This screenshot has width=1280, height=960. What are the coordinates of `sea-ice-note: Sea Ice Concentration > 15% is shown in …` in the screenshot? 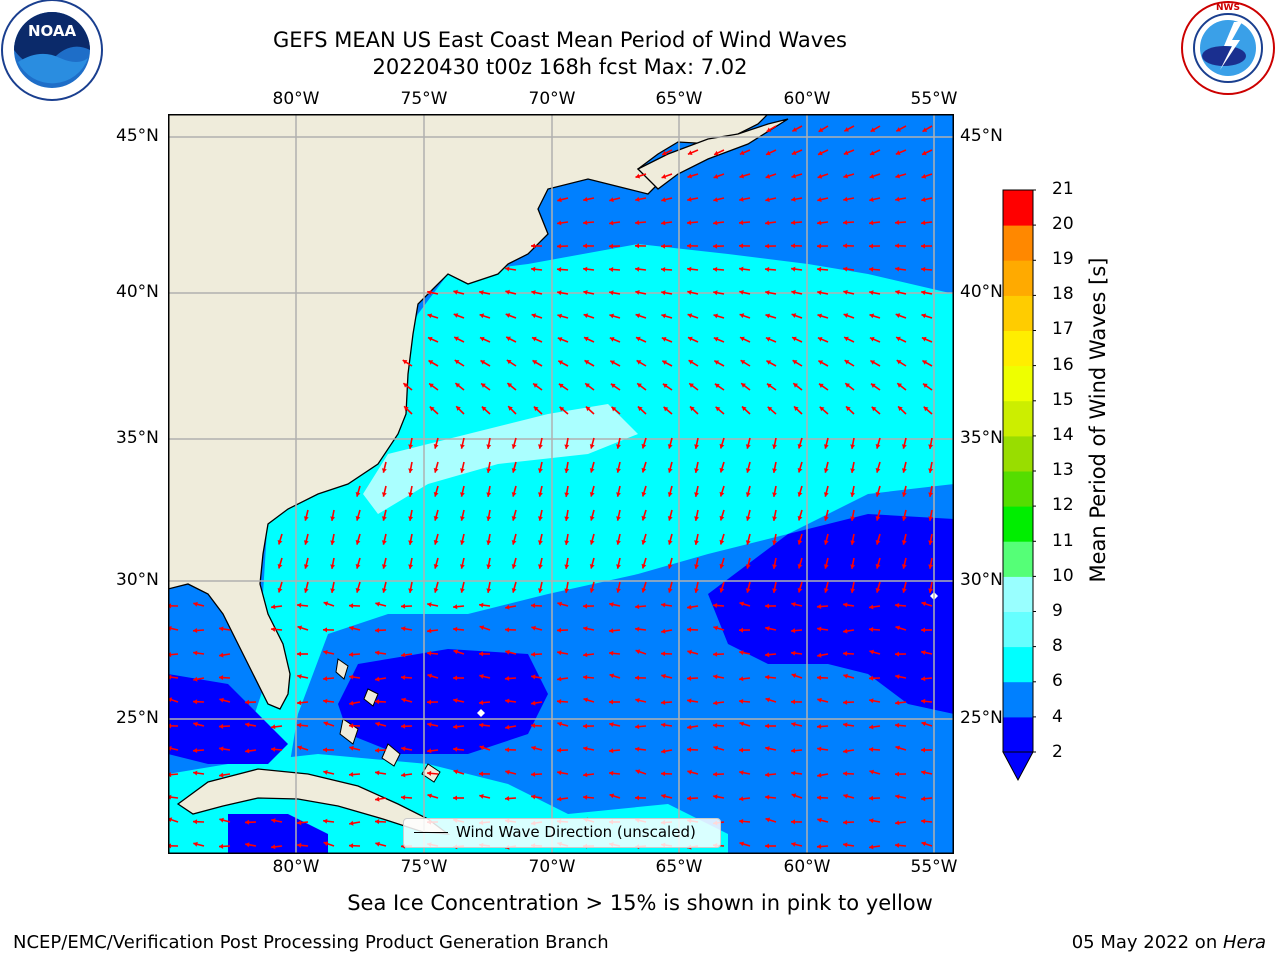 It's located at (640, 903).